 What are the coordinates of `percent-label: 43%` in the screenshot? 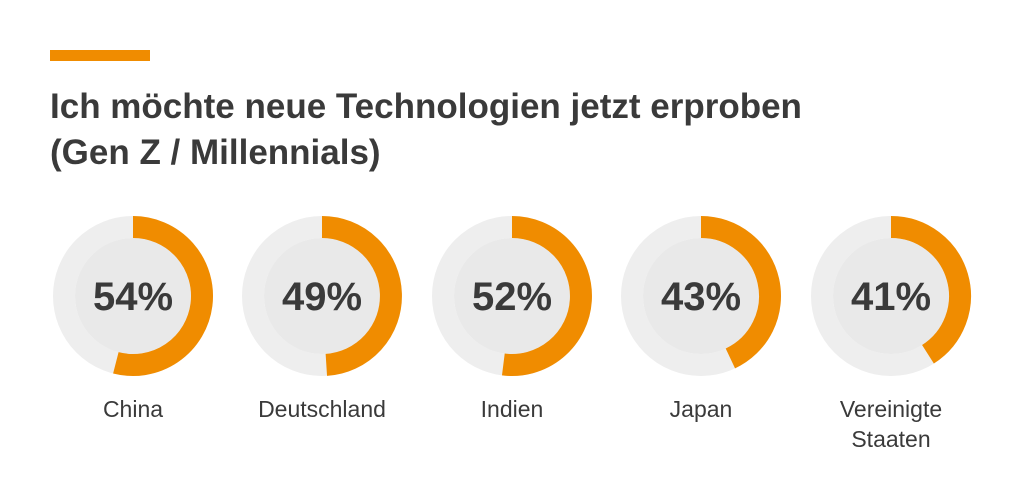 It's located at (701, 297).